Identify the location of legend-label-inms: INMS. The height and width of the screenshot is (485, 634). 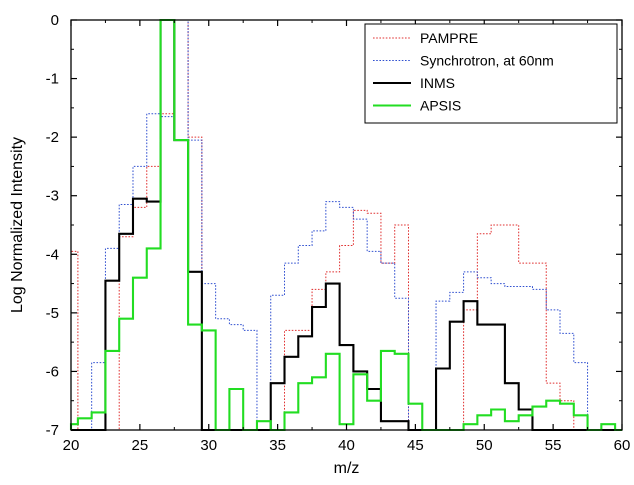
(437, 83).